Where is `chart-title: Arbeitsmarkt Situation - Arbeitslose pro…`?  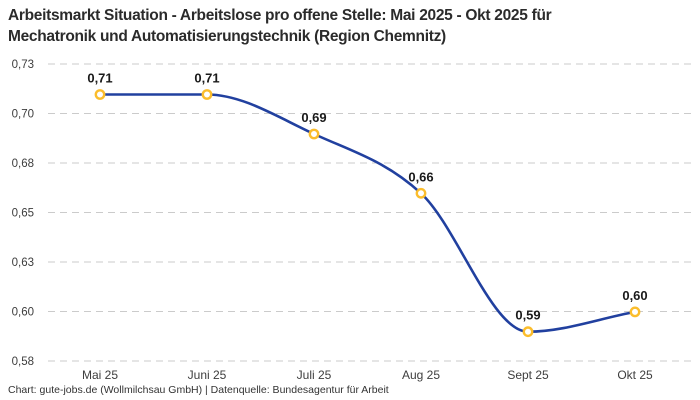
chart-title: Arbeitsmarkt Situation - Arbeitslose pro… is located at coordinates (280, 26).